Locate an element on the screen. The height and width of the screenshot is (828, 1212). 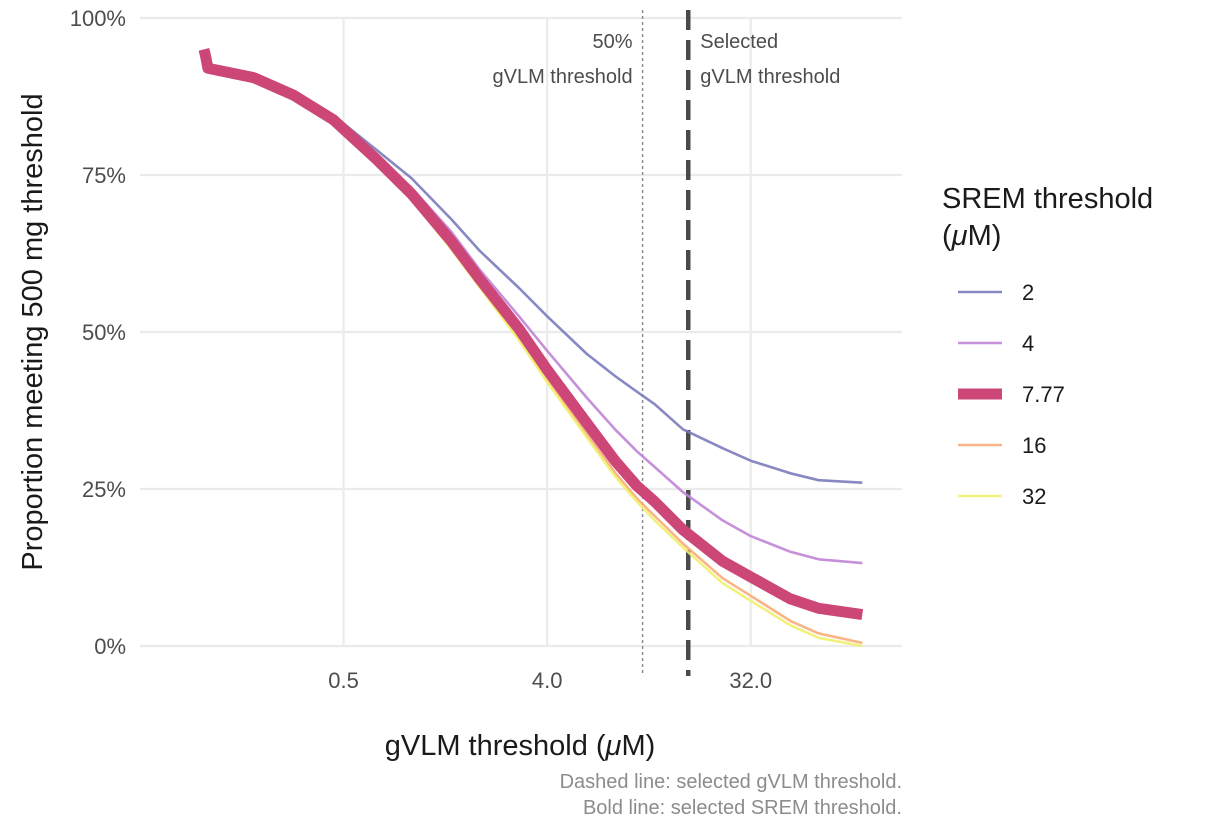
x-tick-label: 4.0 is located at coordinates (547, 680).